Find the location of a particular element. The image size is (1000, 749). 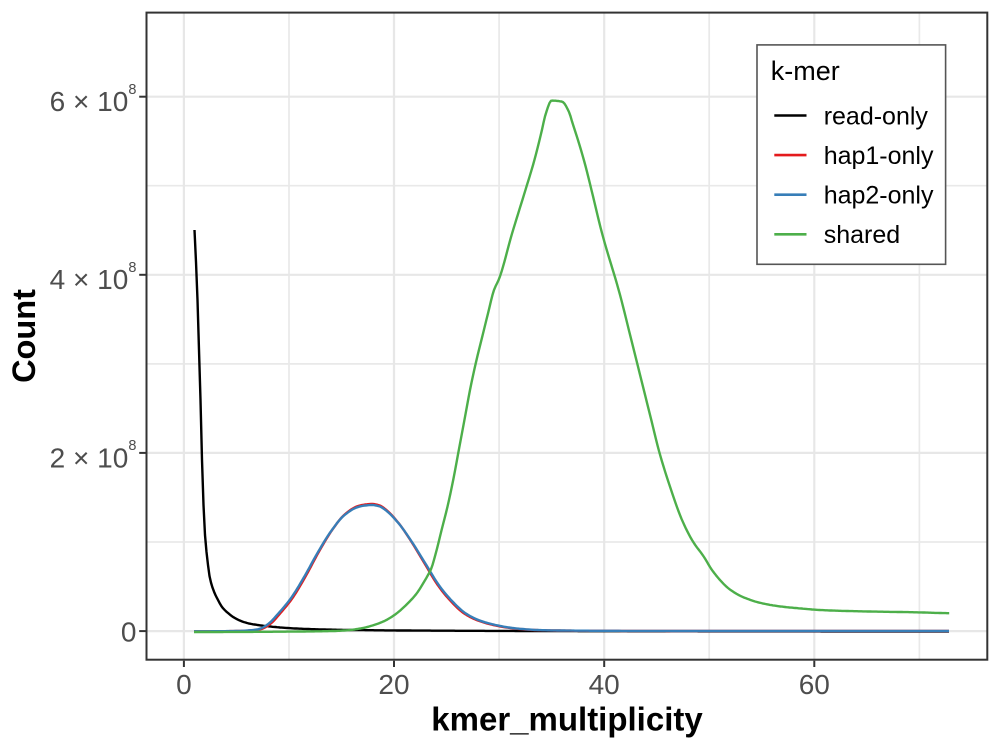

svg-text: 20 is located at coordinates (393, 684).